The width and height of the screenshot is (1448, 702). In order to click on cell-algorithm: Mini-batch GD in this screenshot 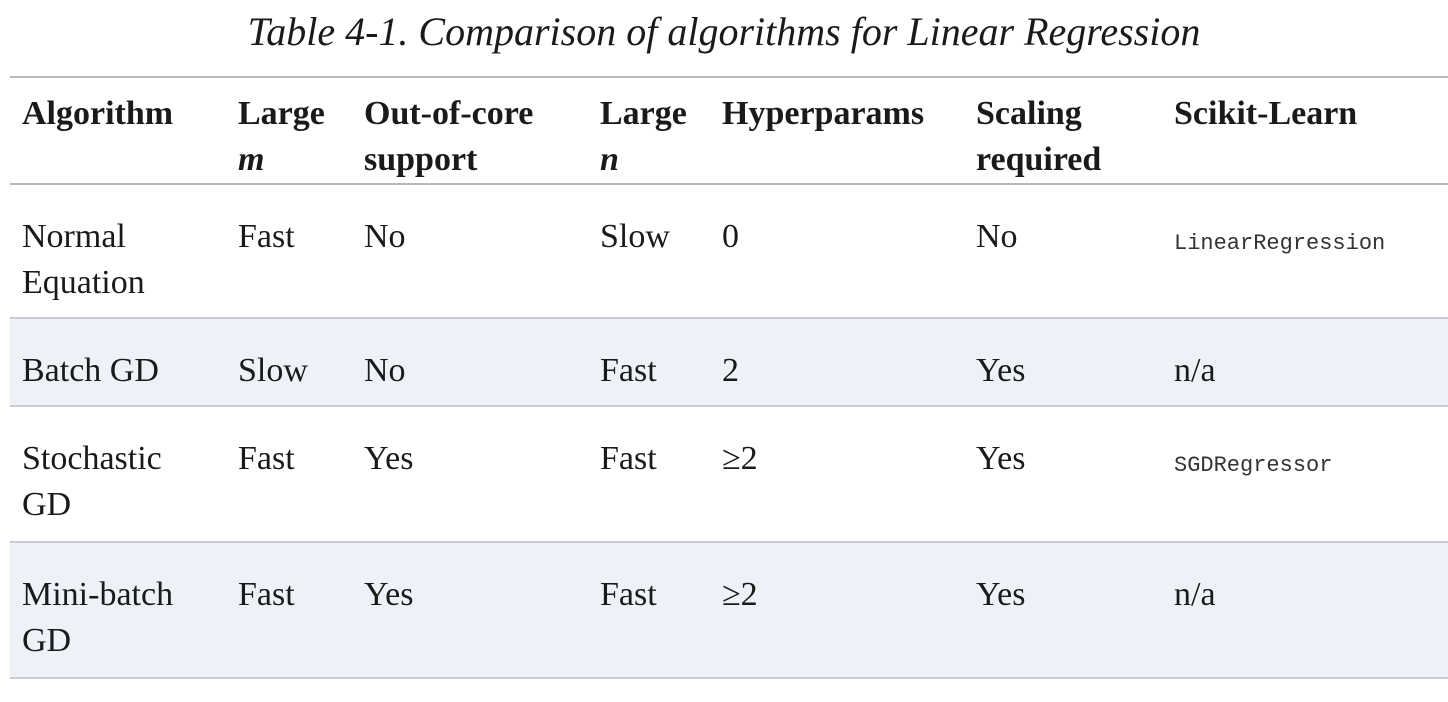, I will do `click(118, 610)`.